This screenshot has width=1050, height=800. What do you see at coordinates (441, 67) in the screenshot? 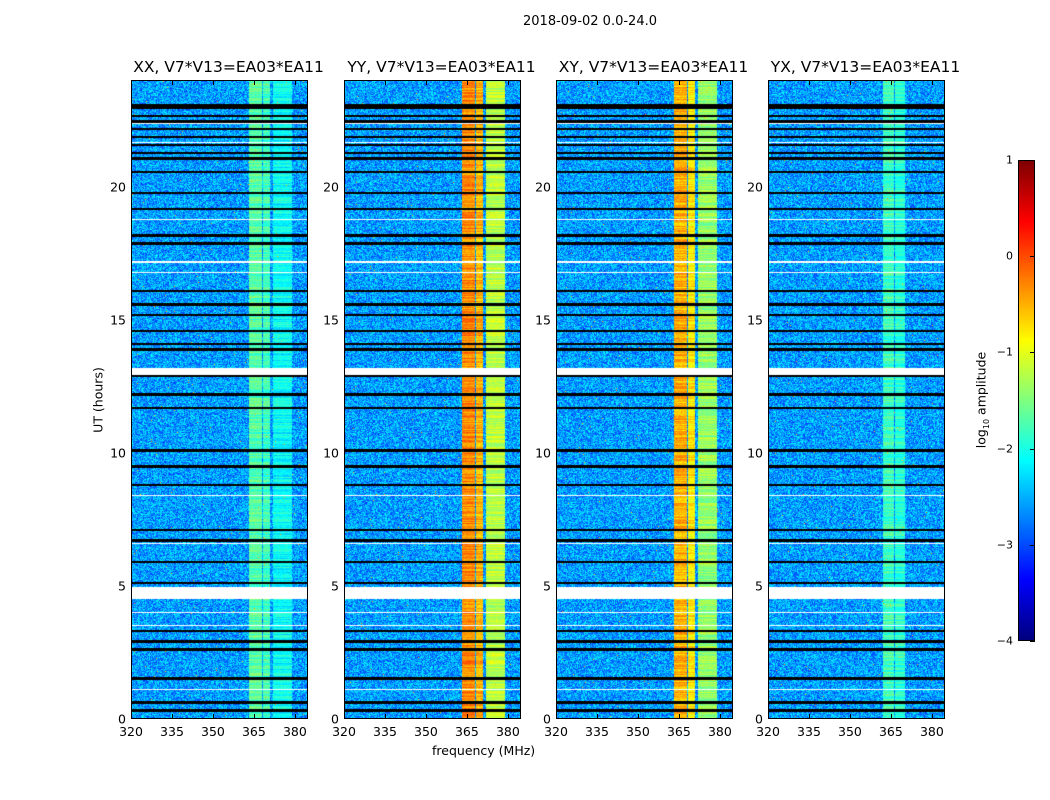
I see `panel-title: YY, V7*V13=EA03*EA11` at bounding box center [441, 67].